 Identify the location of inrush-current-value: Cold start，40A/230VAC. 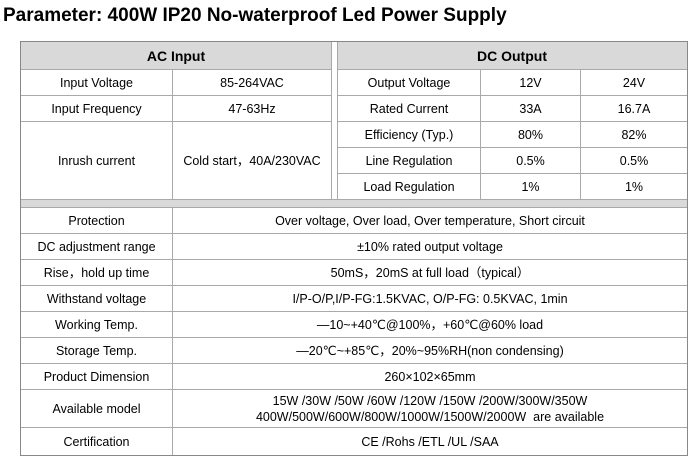
(252, 160).